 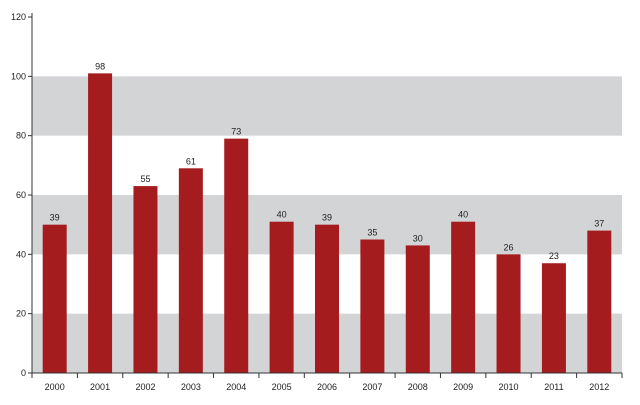 I want to click on data-label-2006: 39, so click(x=327, y=218).